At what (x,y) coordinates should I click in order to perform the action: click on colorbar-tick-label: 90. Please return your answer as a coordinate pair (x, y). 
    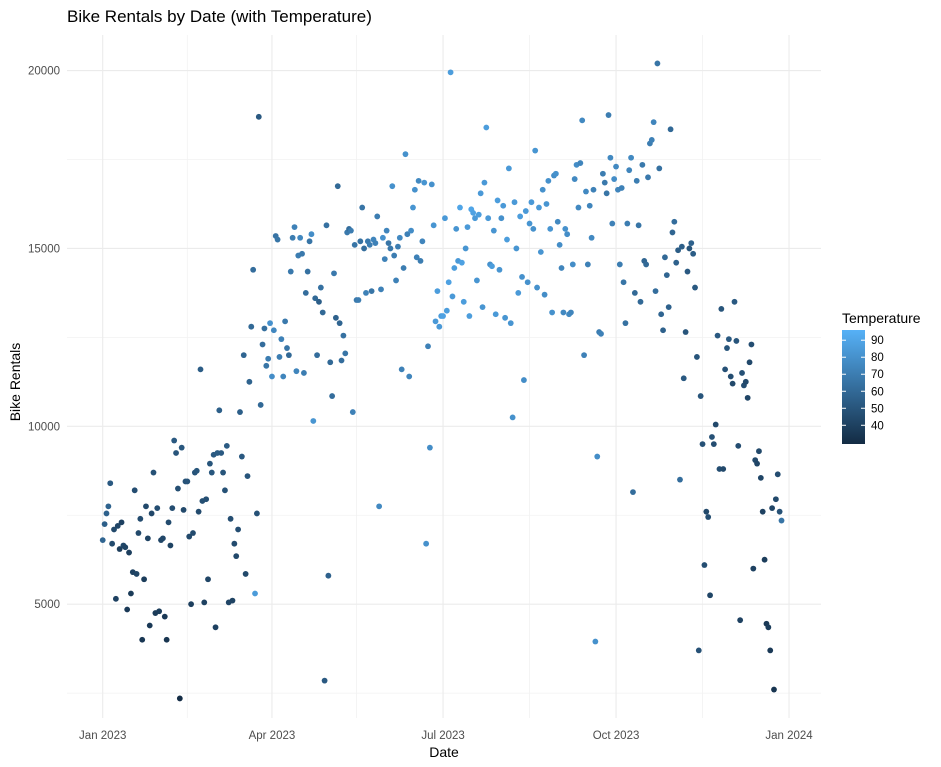
    Looking at the image, I should click on (877, 341).